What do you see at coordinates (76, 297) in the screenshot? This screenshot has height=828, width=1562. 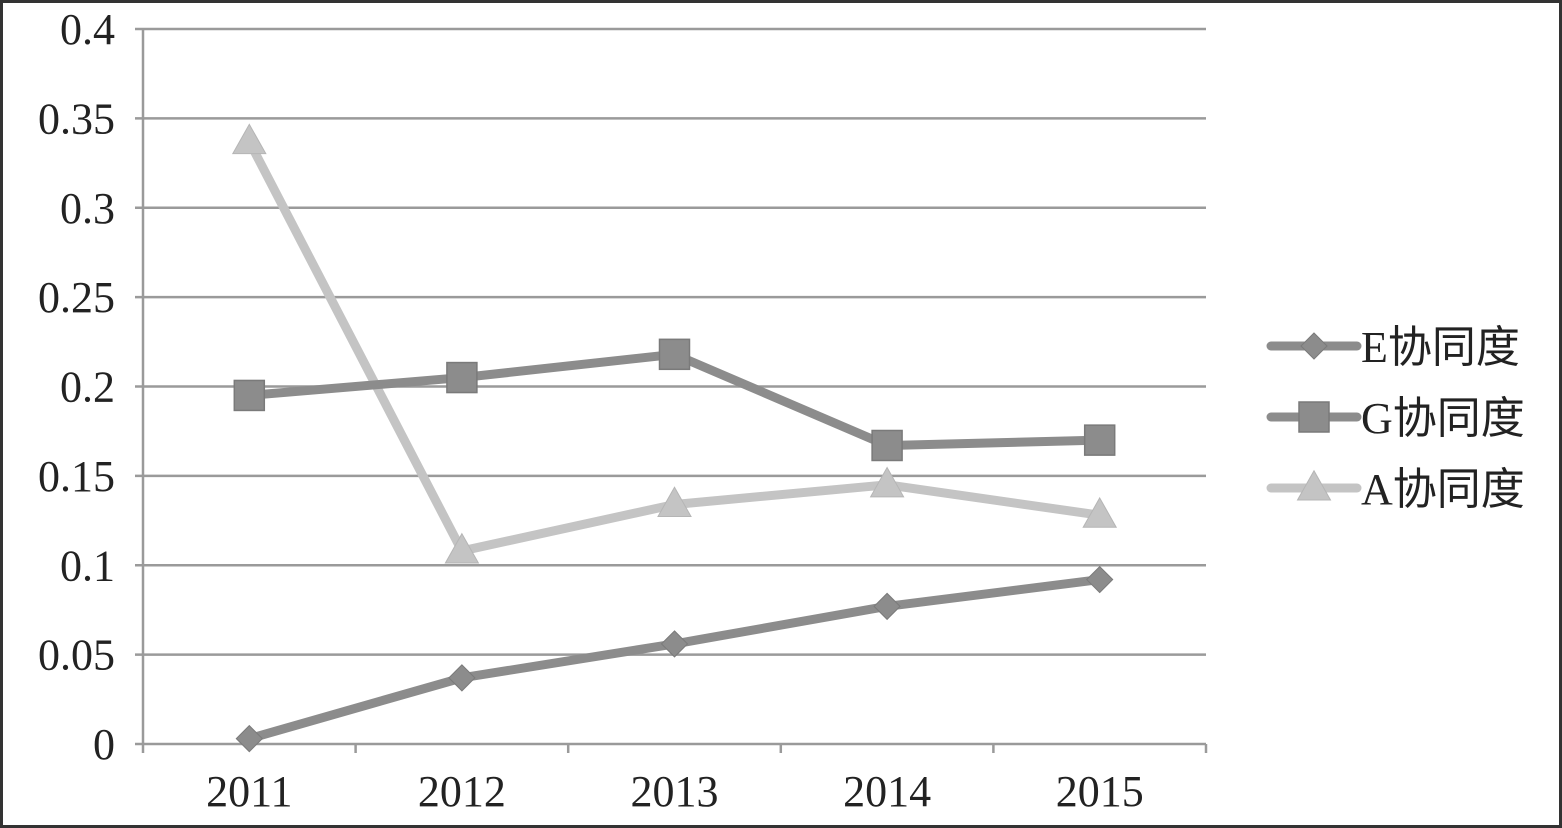 I see `y-tick-label: 0.25` at bounding box center [76, 297].